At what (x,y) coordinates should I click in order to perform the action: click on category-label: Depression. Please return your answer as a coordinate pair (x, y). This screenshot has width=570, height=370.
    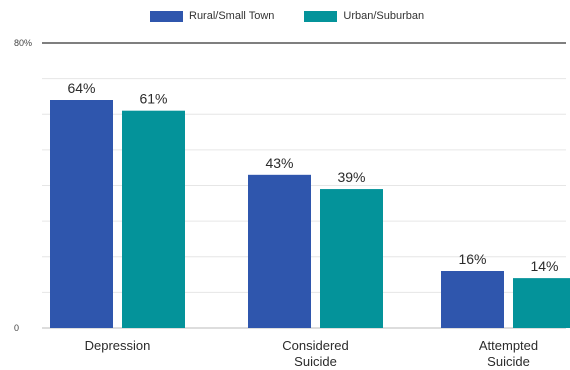
    Looking at the image, I should click on (118, 345).